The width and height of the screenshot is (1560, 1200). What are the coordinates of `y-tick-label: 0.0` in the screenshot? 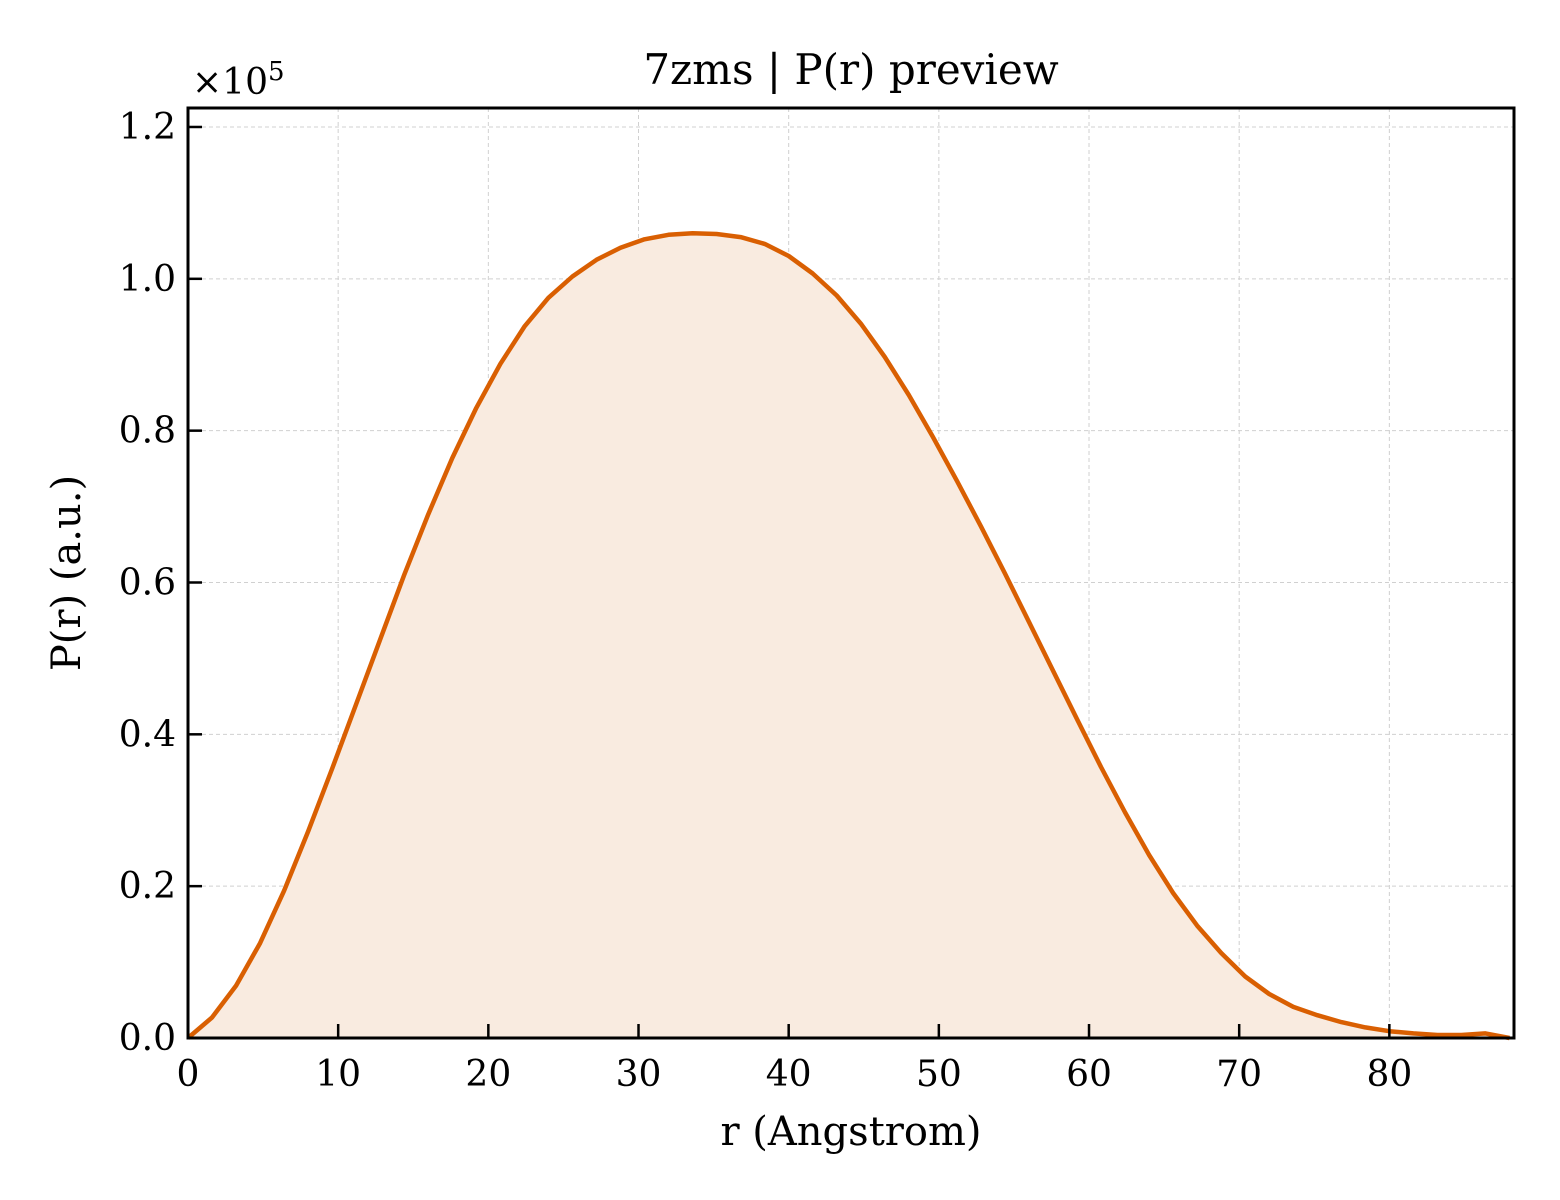 It's located at (147, 1038).